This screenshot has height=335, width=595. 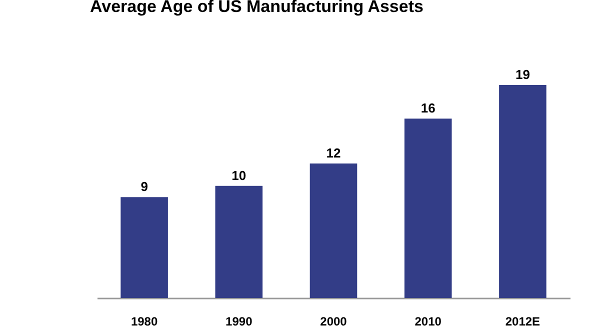 I want to click on x-tick-label: 1990, so click(x=239, y=321).